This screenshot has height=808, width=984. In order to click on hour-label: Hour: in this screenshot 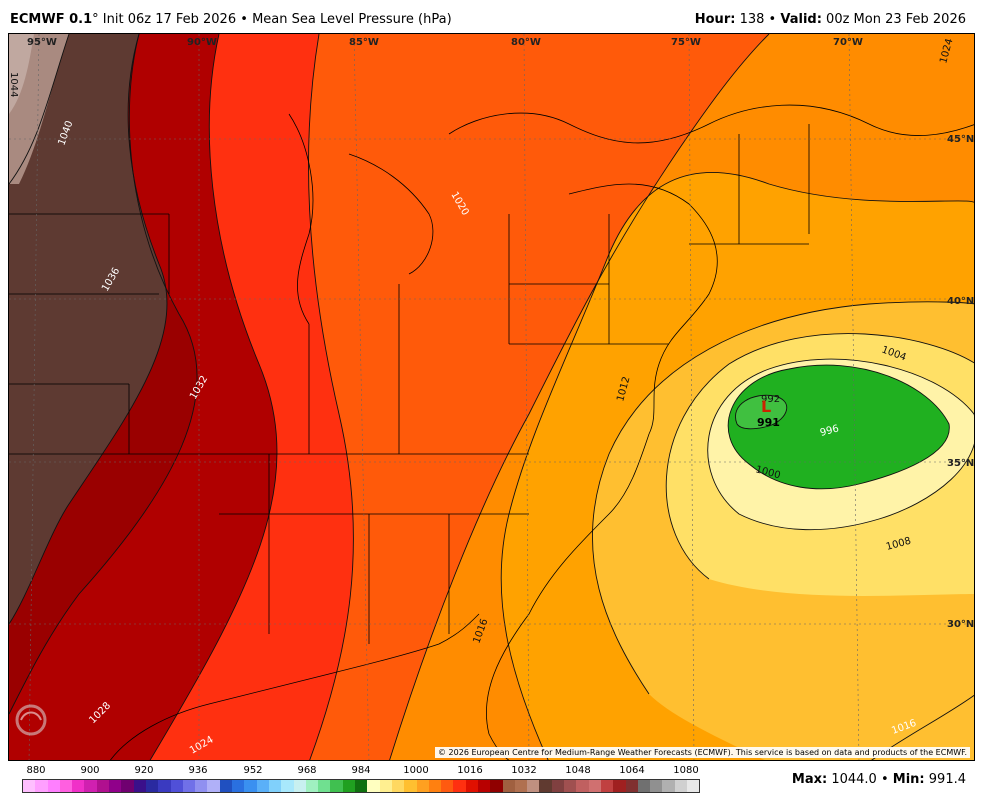, I will do `click(715, 19)`.